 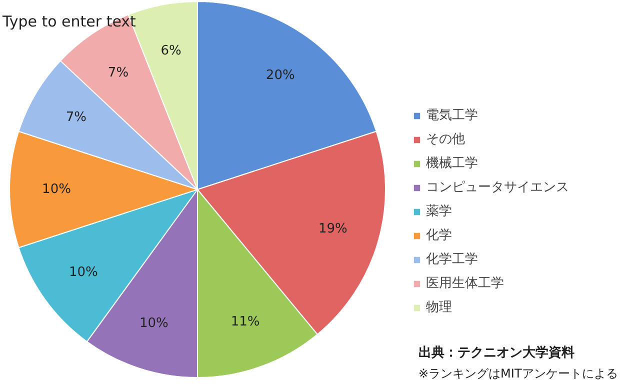 What do you see at coordinates (445, 139) in the screenshot?
I see `legend-label: その他` at bounding box center [445, 139].